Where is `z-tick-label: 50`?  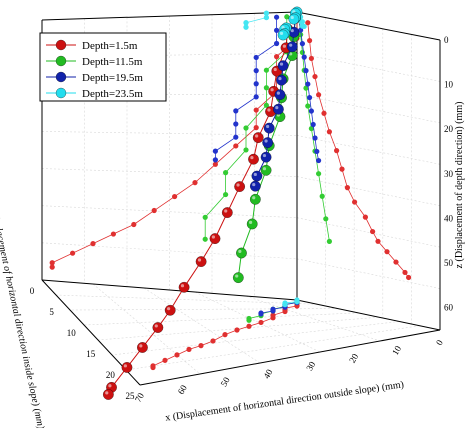 z-tick-label: 50 is located at coordinates (449, 263).